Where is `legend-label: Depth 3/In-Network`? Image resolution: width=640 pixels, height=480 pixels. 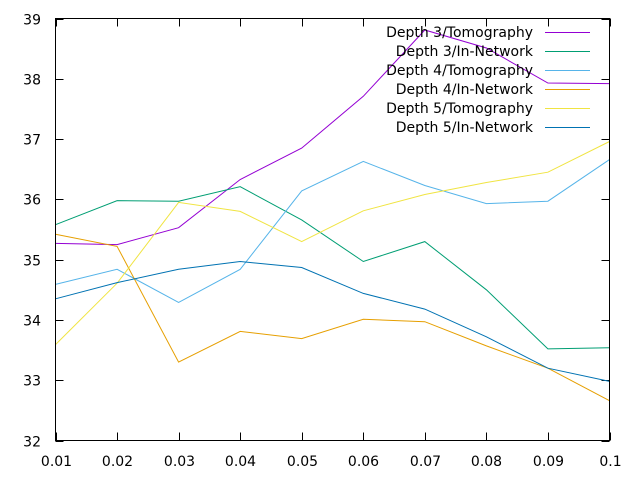 legend-label: Depth 3/In-Network is located at coordinates (465, 52).